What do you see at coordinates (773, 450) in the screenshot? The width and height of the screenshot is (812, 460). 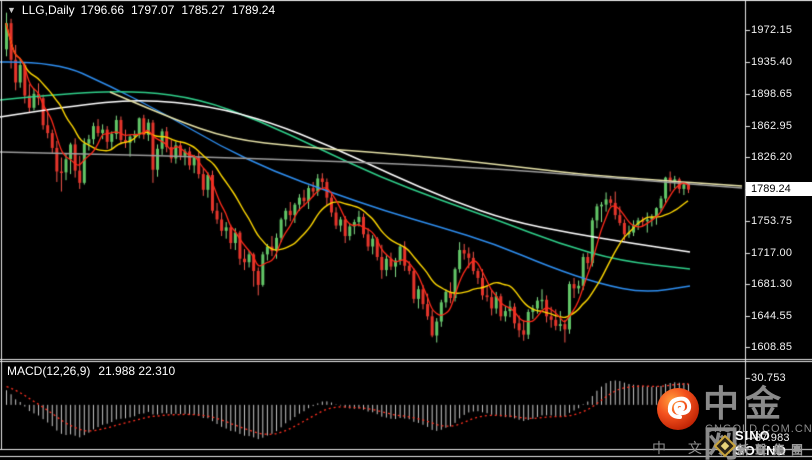 I see `sino-sound-name-cn: 新聲集團` at bounding box center [773, 450].